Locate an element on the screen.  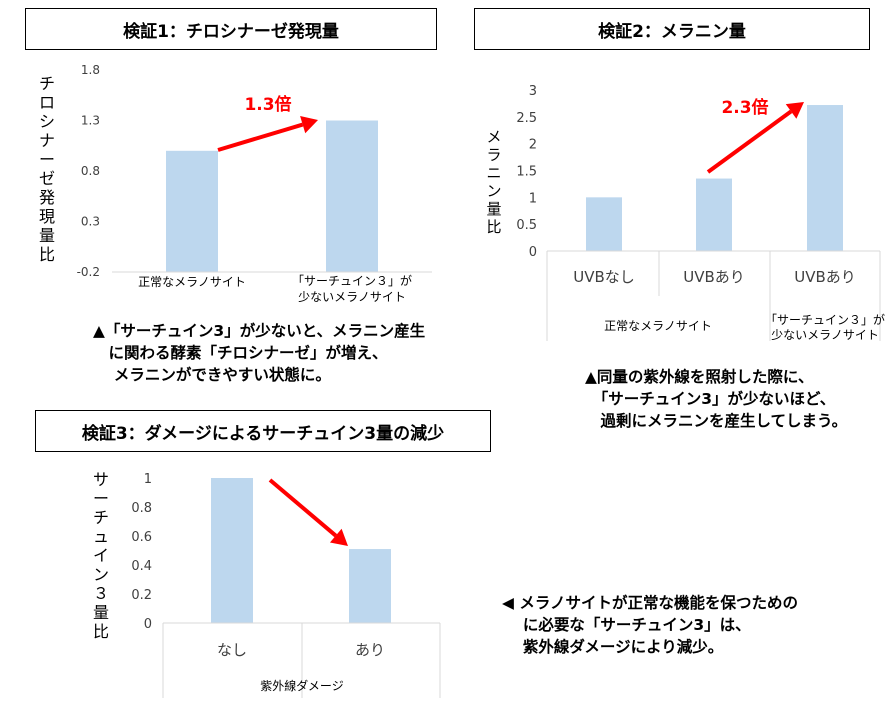
ylabel-char: ラ is located at coordinates (494, 155).